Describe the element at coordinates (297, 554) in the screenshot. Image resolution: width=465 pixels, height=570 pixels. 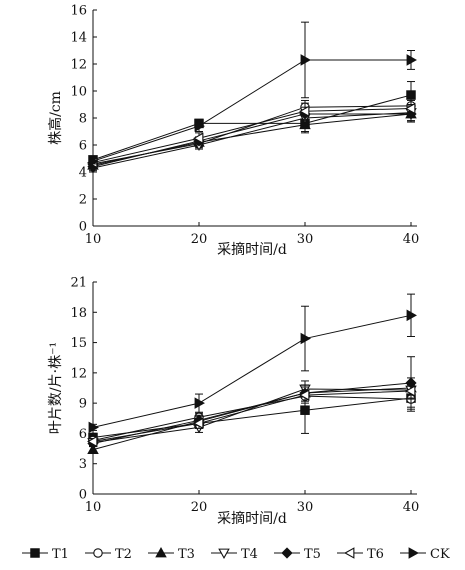
I see `legend-item-t5: T5` at that location.